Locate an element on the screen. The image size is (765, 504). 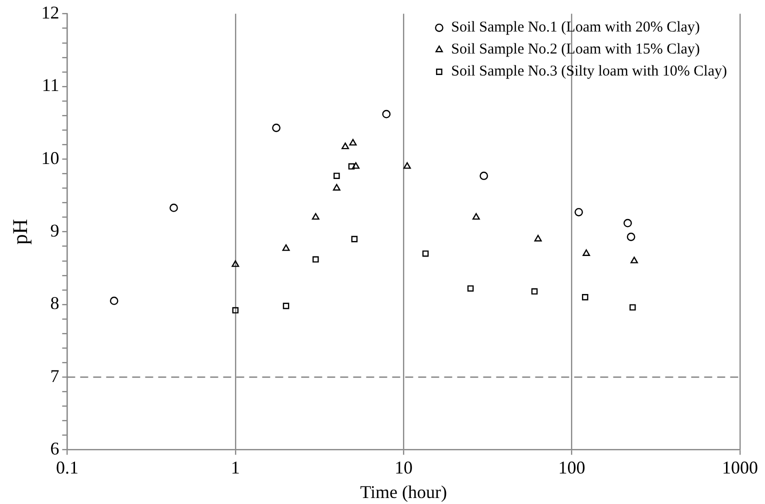
y-tick-label: 7 is located at coordinates (55, 376).